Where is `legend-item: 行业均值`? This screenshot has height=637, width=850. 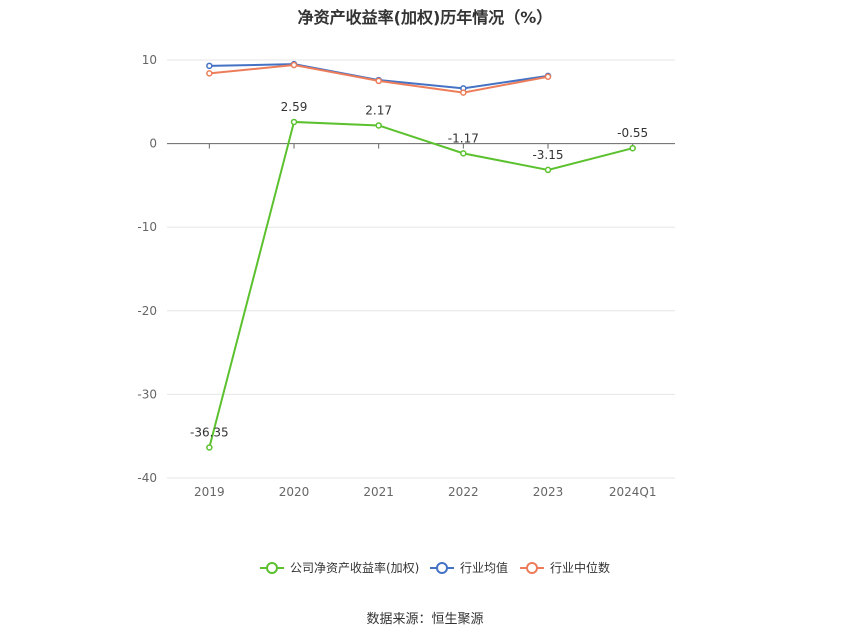
legend-item: 行业均值 is located at coordinates (469, 567).